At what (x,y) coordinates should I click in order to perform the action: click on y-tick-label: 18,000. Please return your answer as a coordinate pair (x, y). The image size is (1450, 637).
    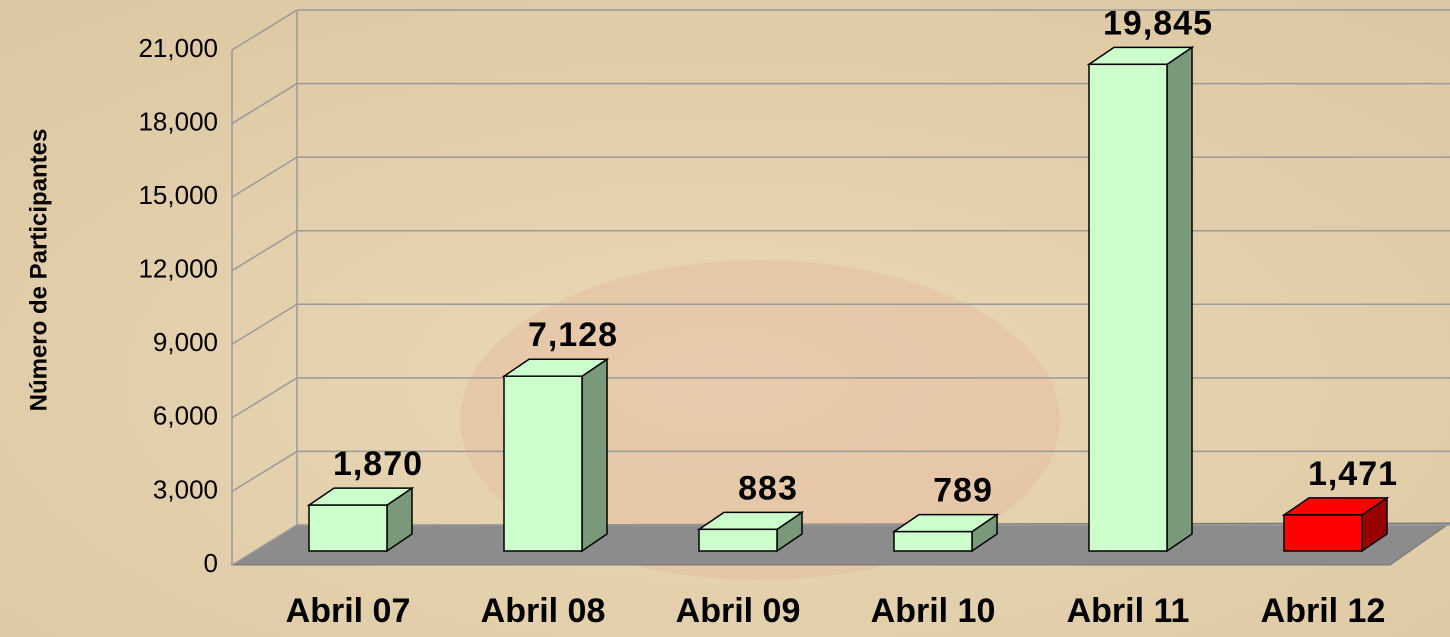
    Looking at the image, I should click on (178, 121).